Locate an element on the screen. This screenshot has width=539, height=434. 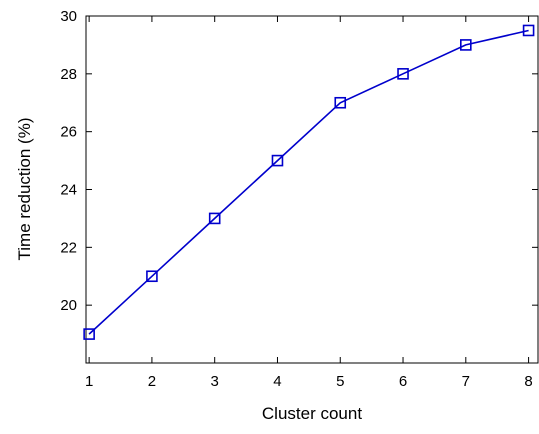
y-tick-label: 20 is located at coordinates (68, 305).